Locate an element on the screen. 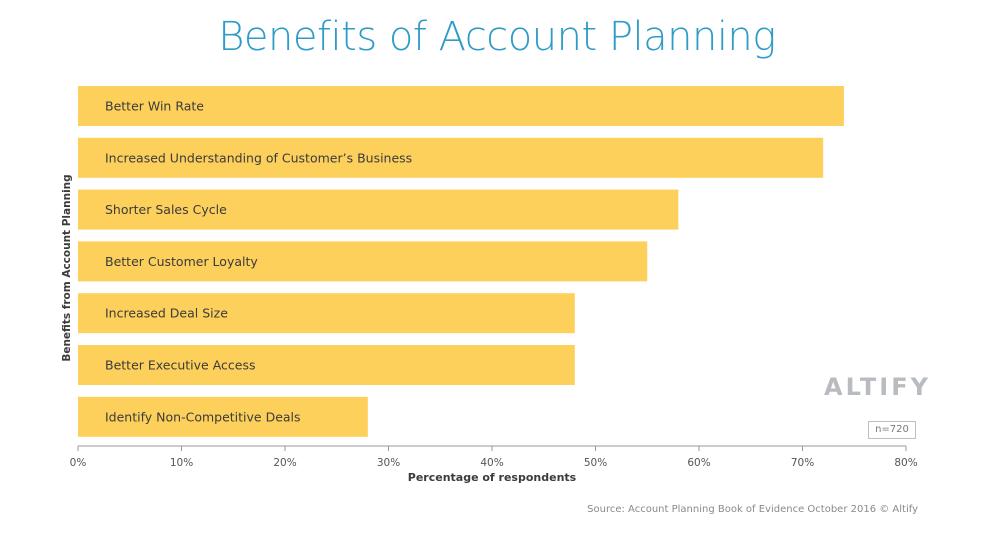 This screenshot has height=542, width=994. bar-label: Identify Non-Competitive Deals is located at coordinates (203, 416).